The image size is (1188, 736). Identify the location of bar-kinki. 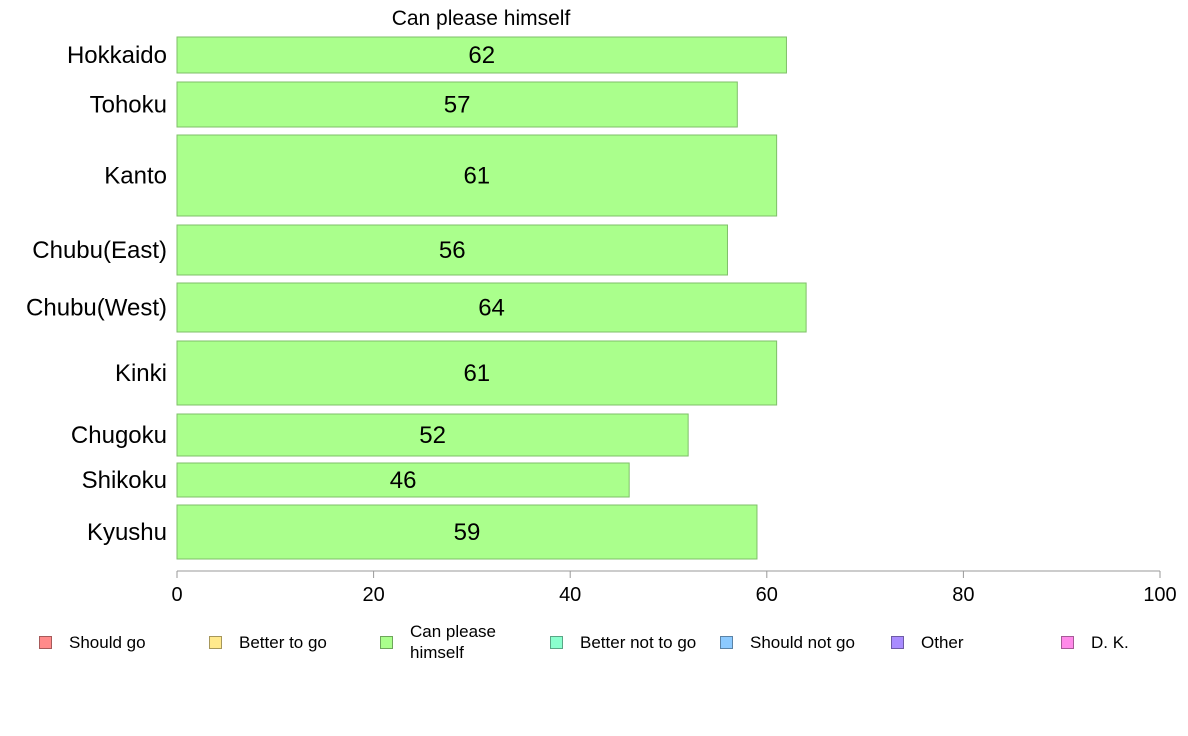
(477, 373).